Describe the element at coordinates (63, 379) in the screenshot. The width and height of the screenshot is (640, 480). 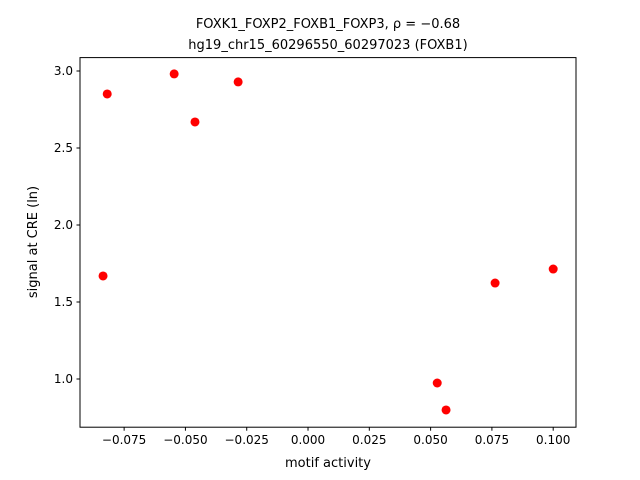
I see `y-tick-label: 1.0` at that location.